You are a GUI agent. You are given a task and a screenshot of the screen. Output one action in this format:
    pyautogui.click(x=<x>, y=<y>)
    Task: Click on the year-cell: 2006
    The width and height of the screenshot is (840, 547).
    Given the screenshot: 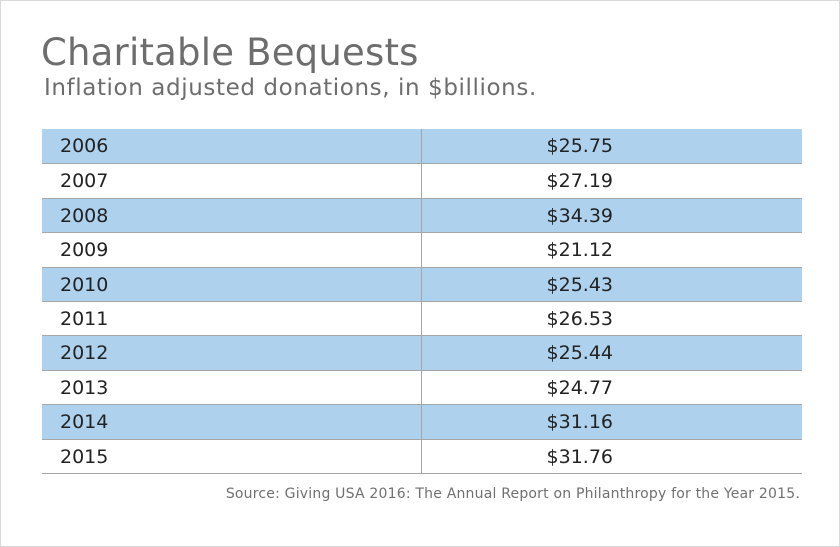 What is the action you would take?
    pyautogui.click(x=84, y=146)
    